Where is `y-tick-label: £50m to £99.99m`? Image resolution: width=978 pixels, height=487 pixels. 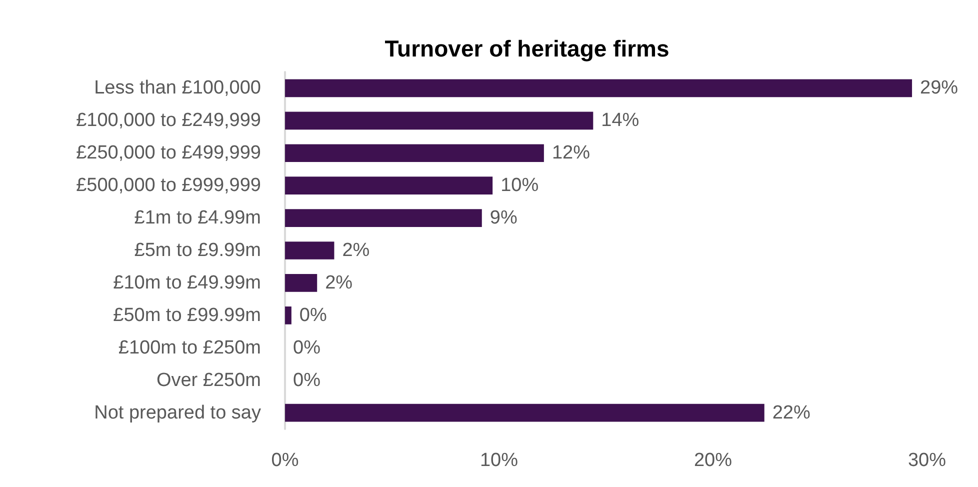 y-tick-label: £50m to £99.99m is located at coordinates (187, 315).